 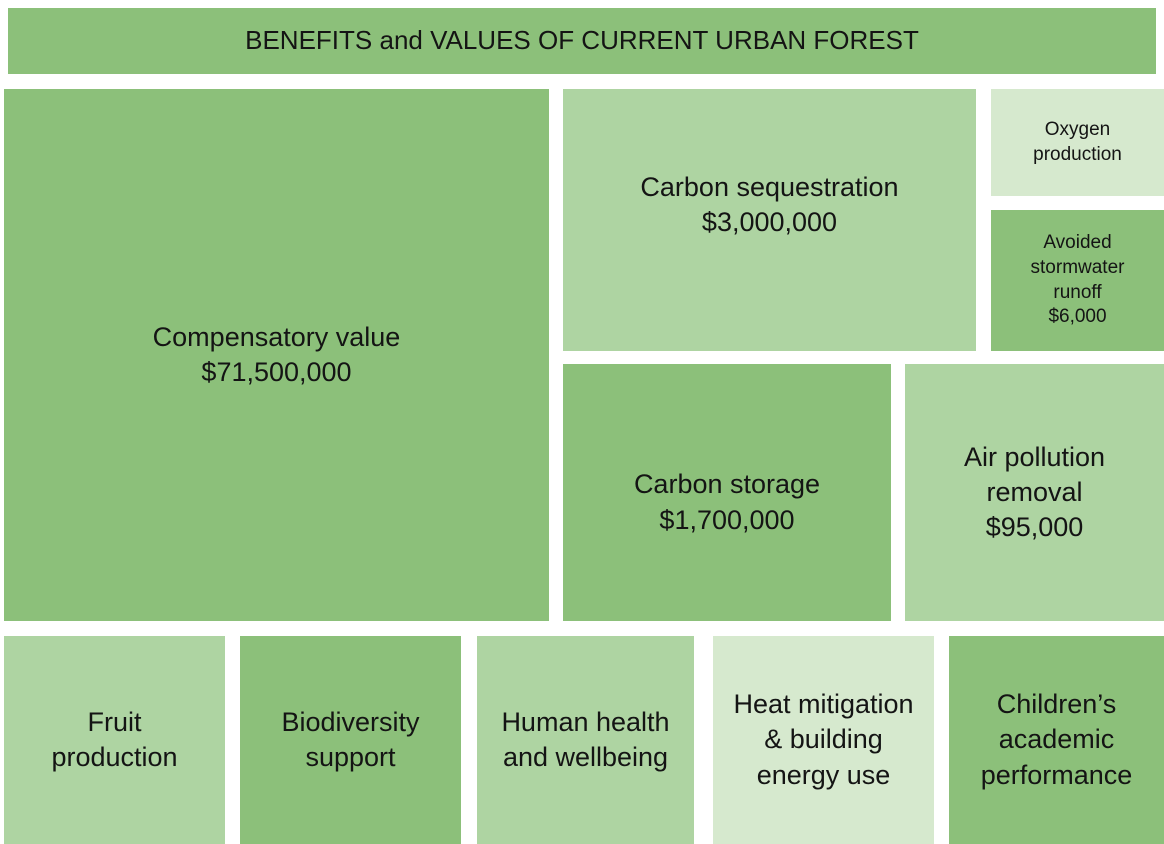 I want to click on tile-label: Human health and wellbeing, so click(x=585, y=739).